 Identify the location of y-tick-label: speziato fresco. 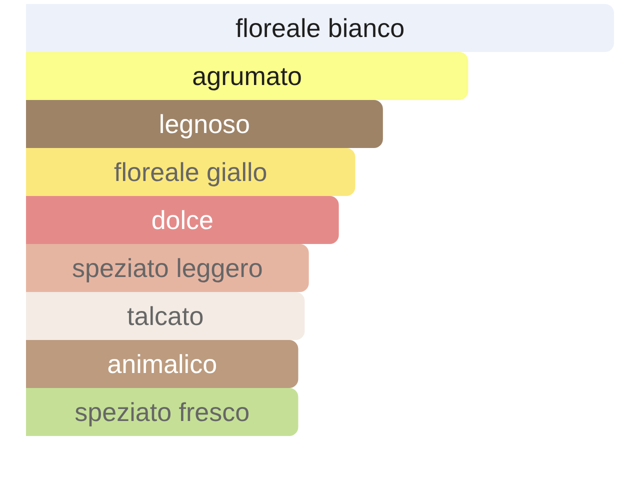
(162, 412).